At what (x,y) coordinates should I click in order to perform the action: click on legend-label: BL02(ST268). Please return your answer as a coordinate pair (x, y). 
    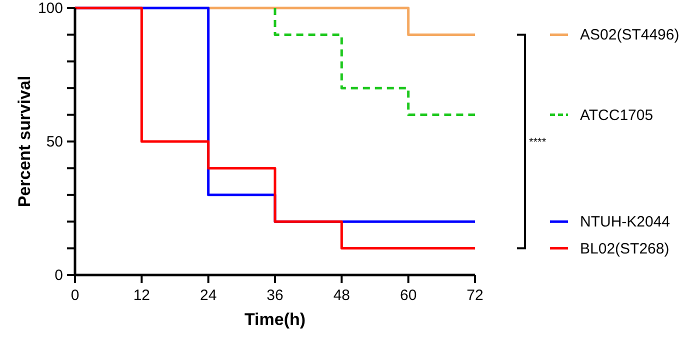
    Looking at the image, I should click on (625, 249).